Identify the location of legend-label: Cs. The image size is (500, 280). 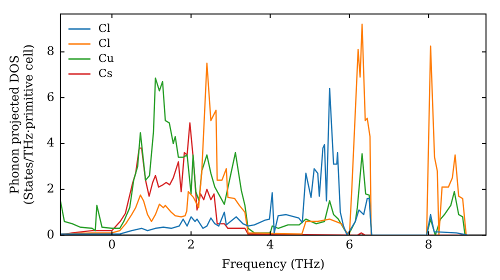
(105, 73).